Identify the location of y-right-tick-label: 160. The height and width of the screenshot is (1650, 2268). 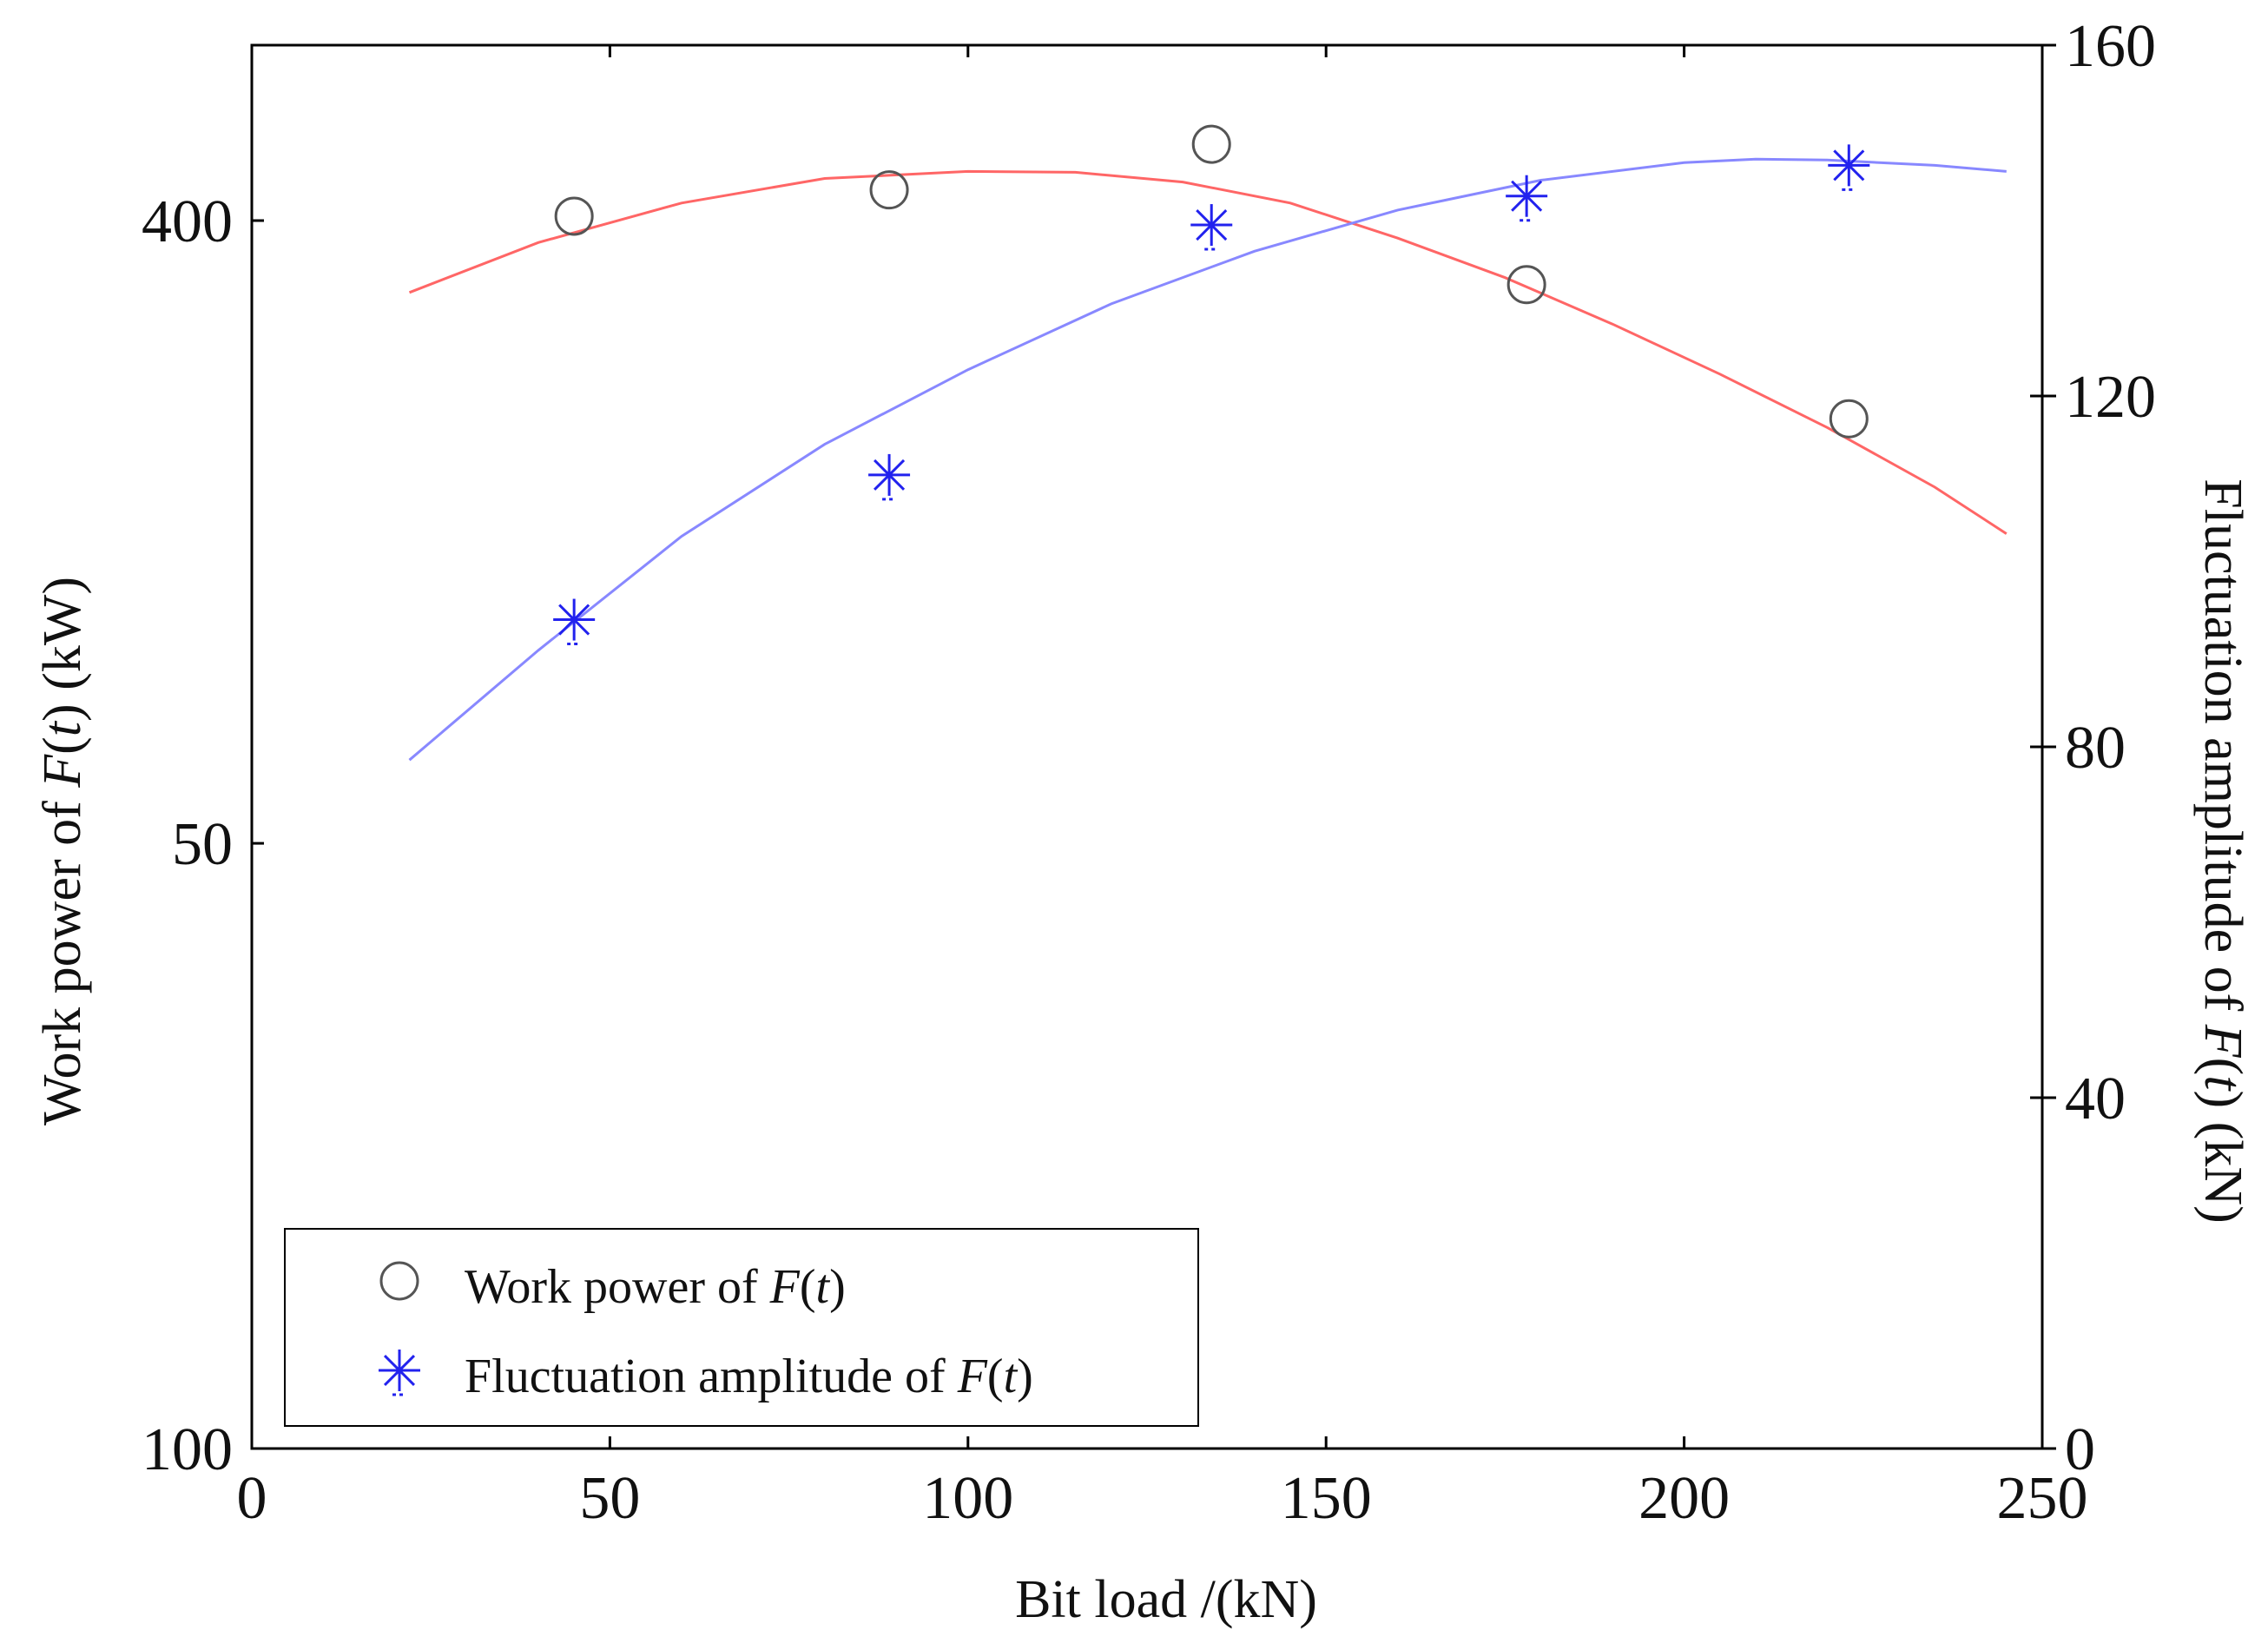
(2110, 46).